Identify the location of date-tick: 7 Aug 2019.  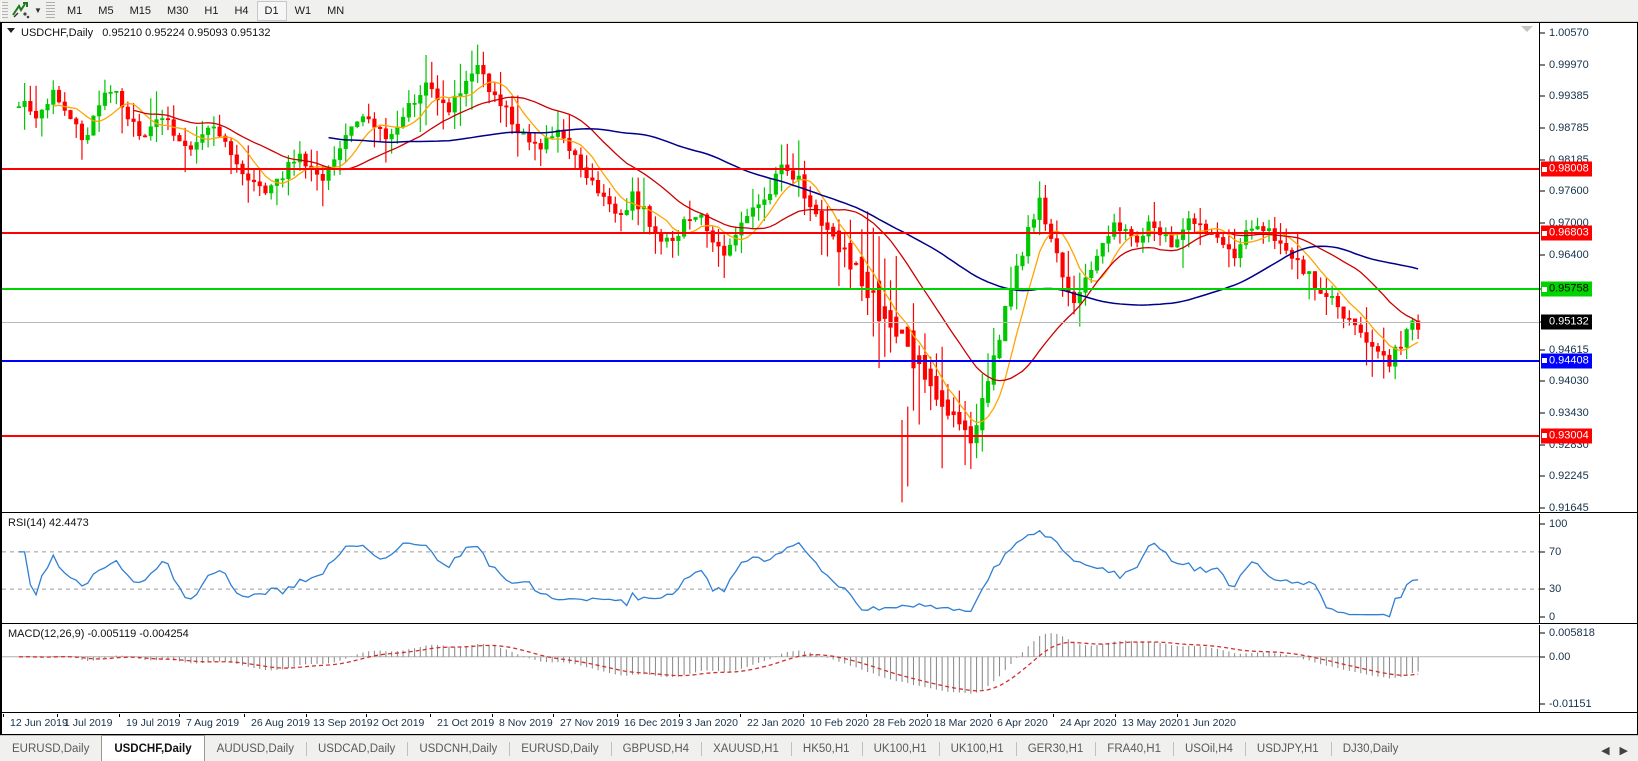
(209, 721).